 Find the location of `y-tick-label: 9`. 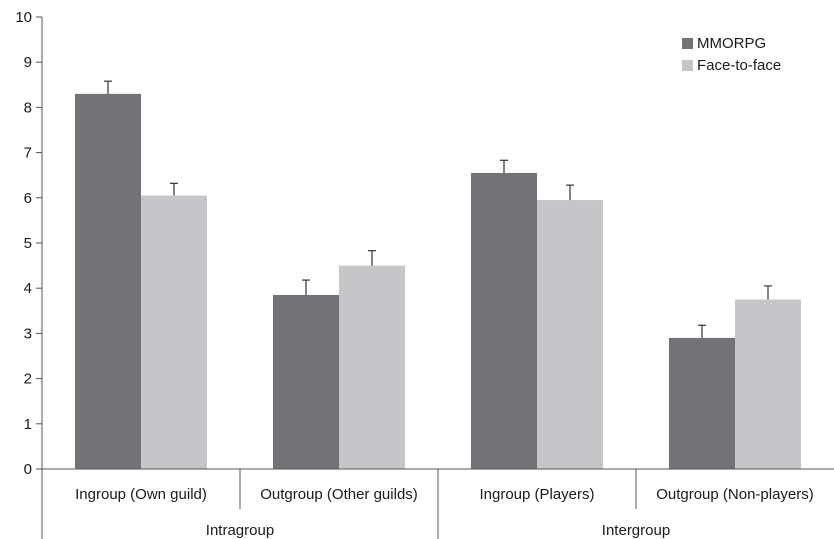

y-tick-label: 9 is located at coordinates (28, 62).